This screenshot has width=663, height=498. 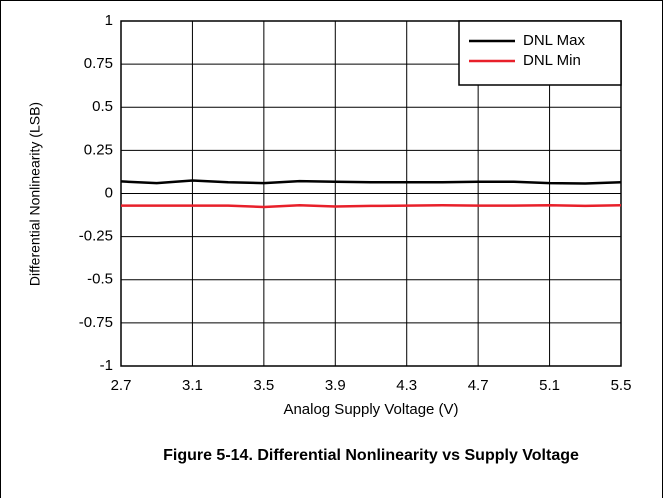 What do you see at coordinates (35, 194) in the screenshot?
I see `y-axis-label: Differential Nonlinearity (LSB)` at bounding box center [35, 194].